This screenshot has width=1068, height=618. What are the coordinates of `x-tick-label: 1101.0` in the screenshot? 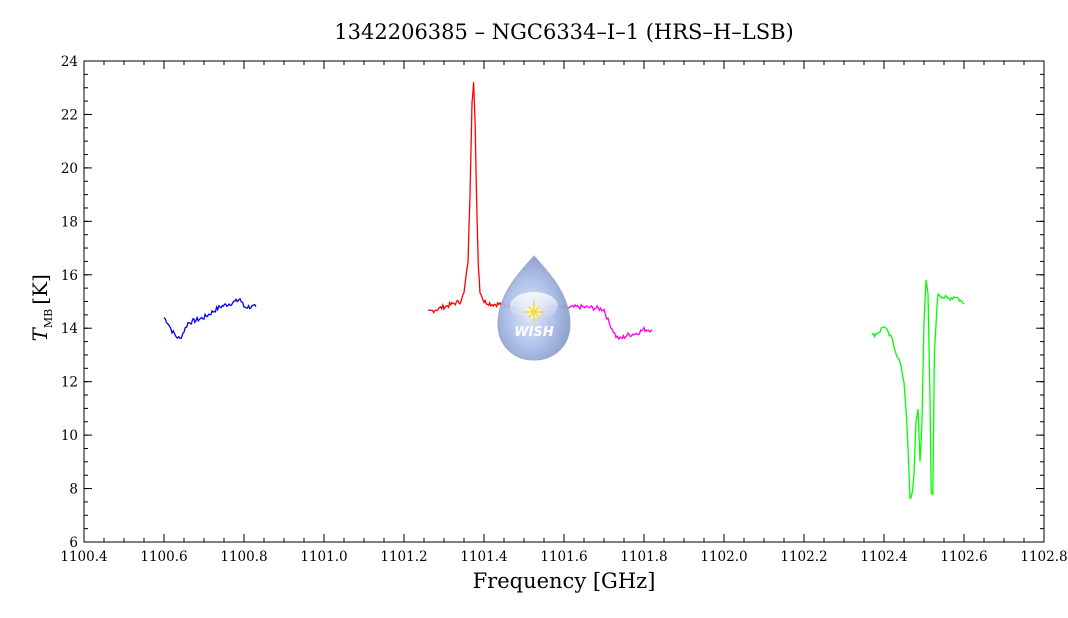 It's located at (323, 557).